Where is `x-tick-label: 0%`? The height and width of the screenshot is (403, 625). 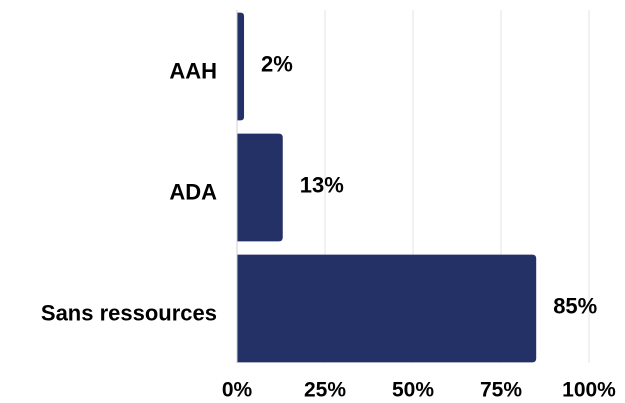 x-tick-label: 0% is located at coordinates (237, 390).